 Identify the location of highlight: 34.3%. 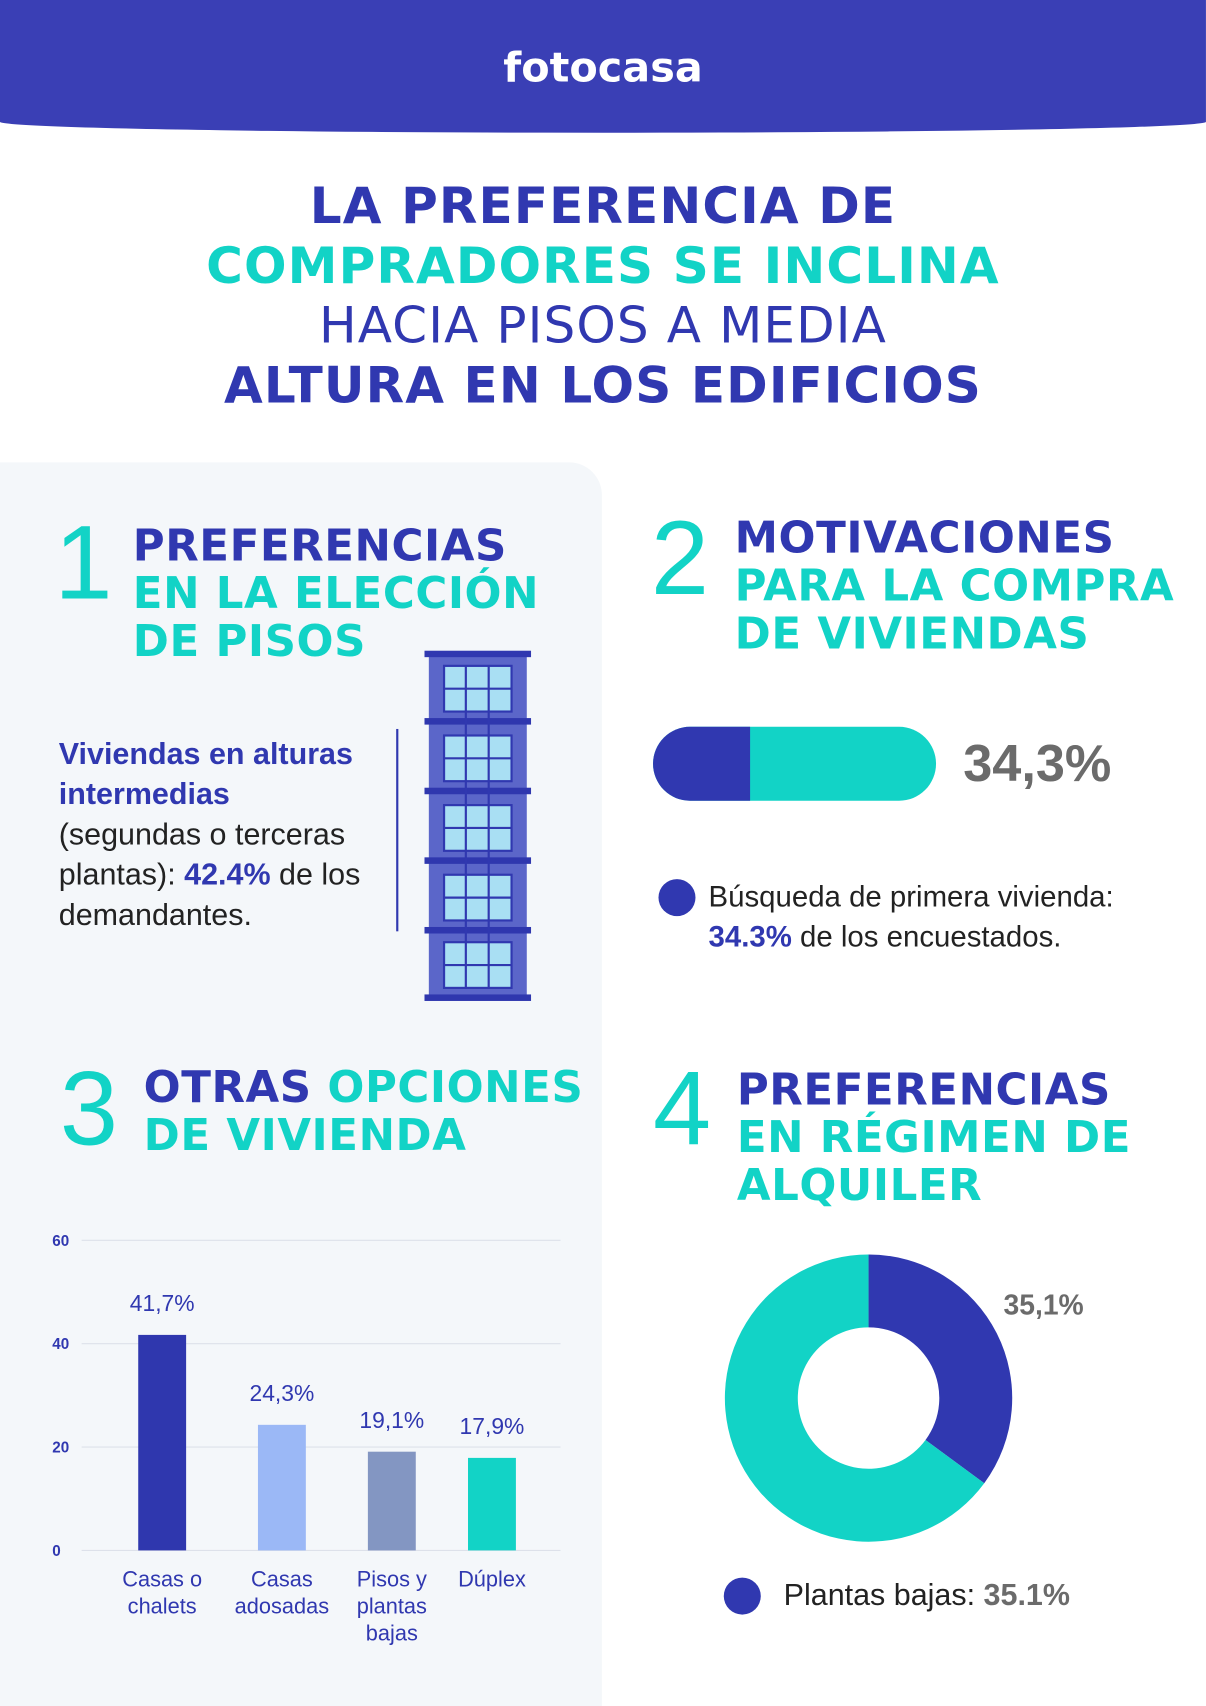
(750, 937).